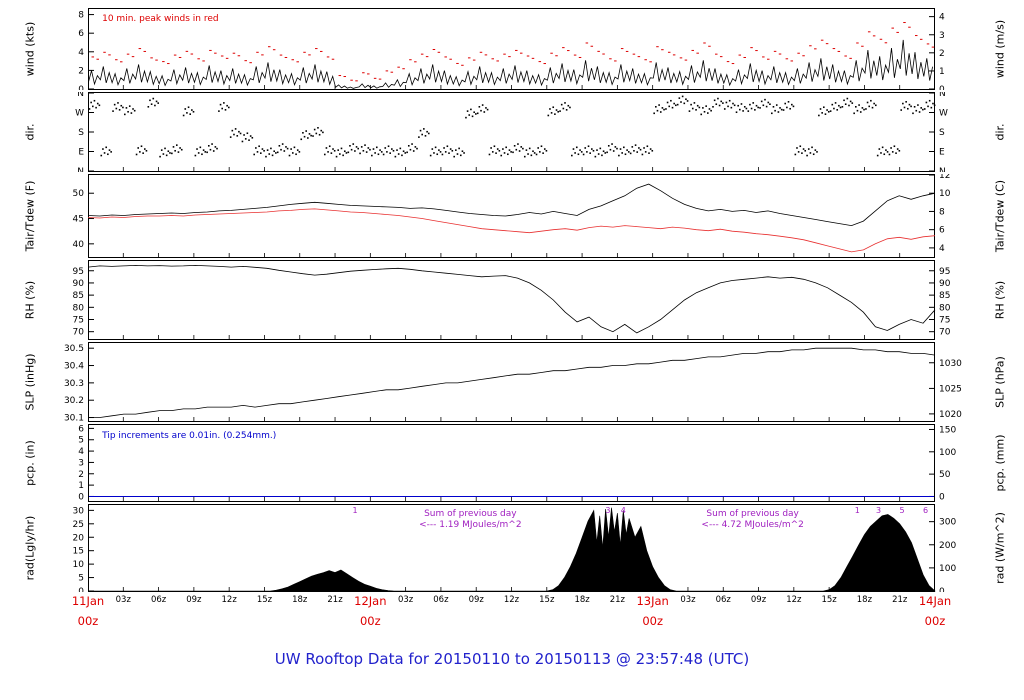  Describe the element at coordinates (470, 514) in the screenshot. I see `svg-text: Sum of previous day` at that location.